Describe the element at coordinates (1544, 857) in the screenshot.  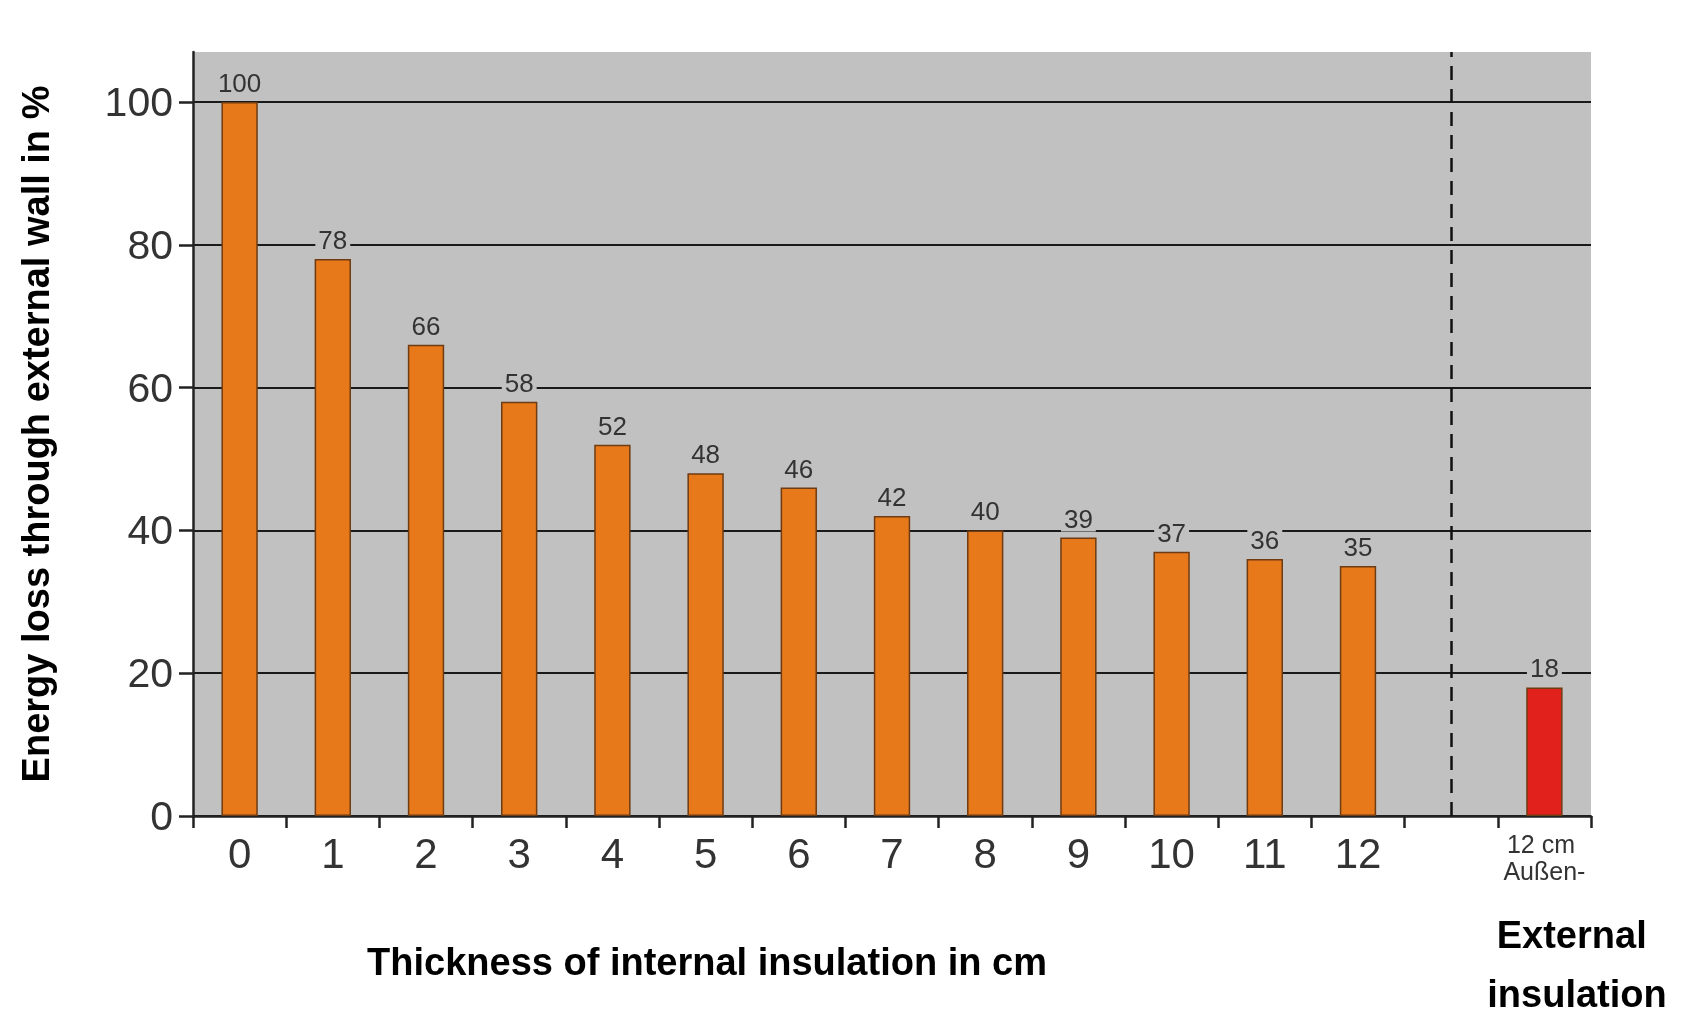
I see `annotation: 12 cm Außen-` at that location.